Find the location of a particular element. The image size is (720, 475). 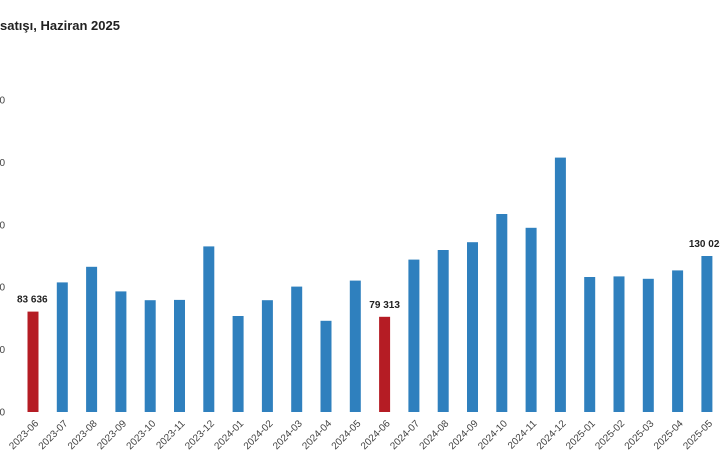

x-tick-label: 2024-01 is located at coordinates (229, 435).